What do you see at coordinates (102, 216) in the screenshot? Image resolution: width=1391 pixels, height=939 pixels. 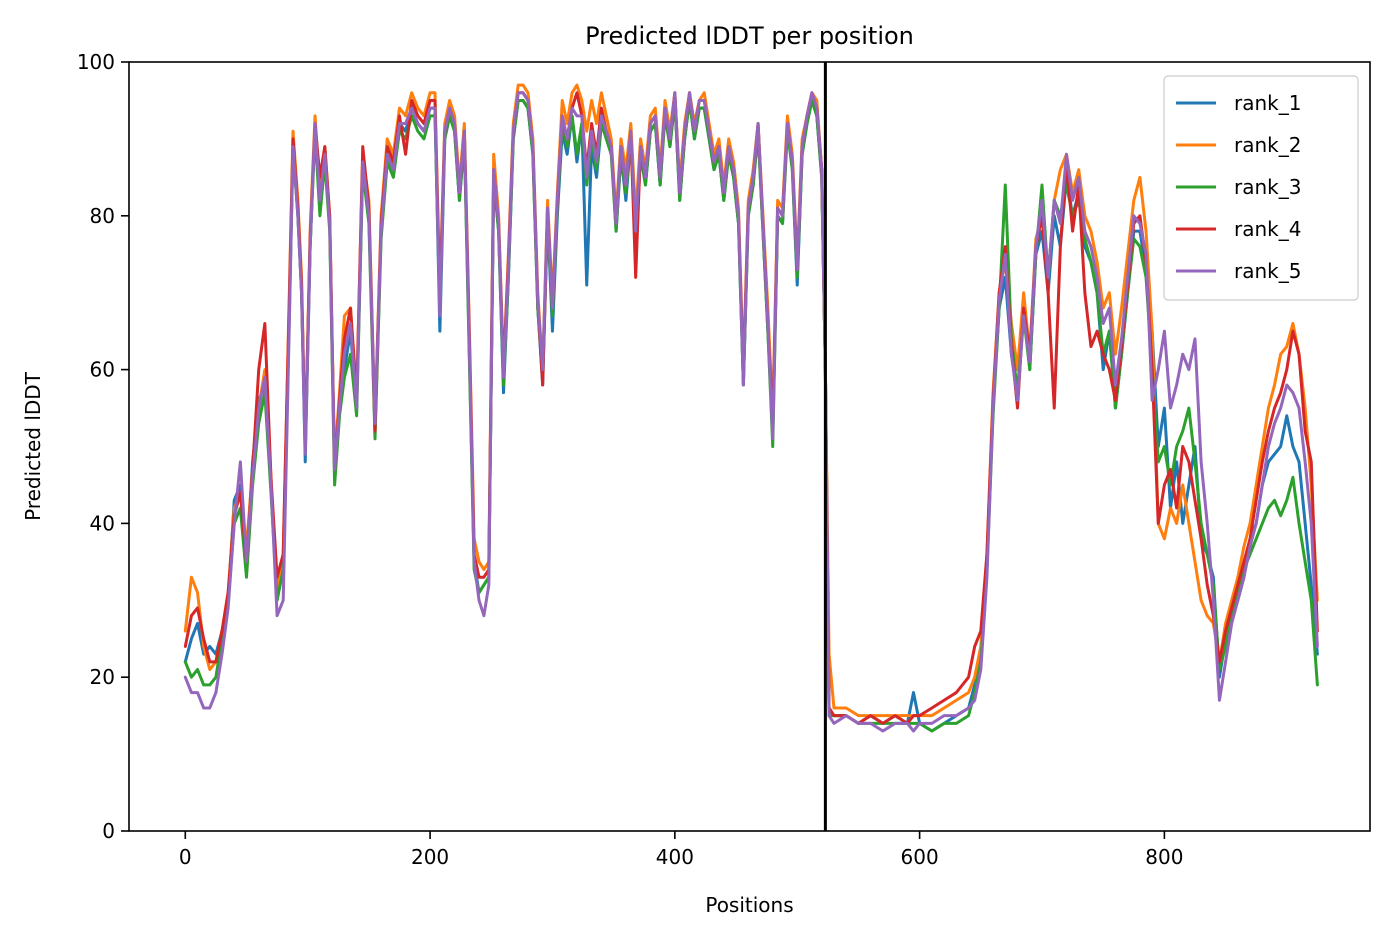 I see `y-tick-label: 80` at bounding box center [102, 216].